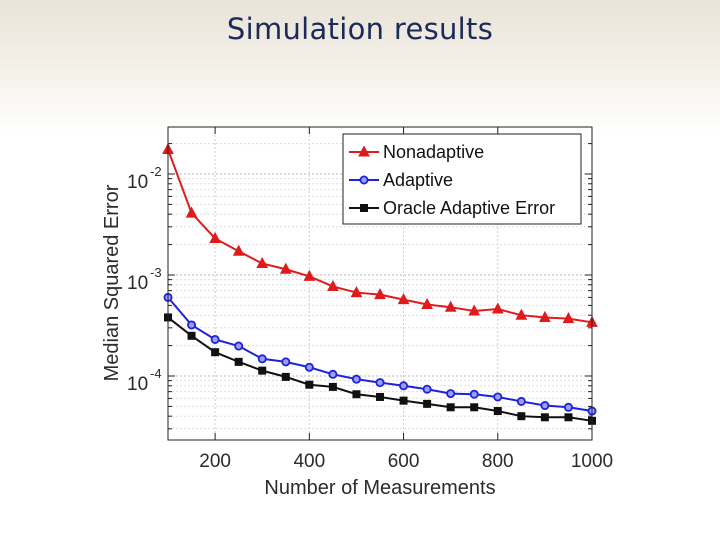  What do you see at coordinates (418, 180) in the screenshot?
I see `legend-label-adaptive: Adaptive` at bounding box center [418, 180].